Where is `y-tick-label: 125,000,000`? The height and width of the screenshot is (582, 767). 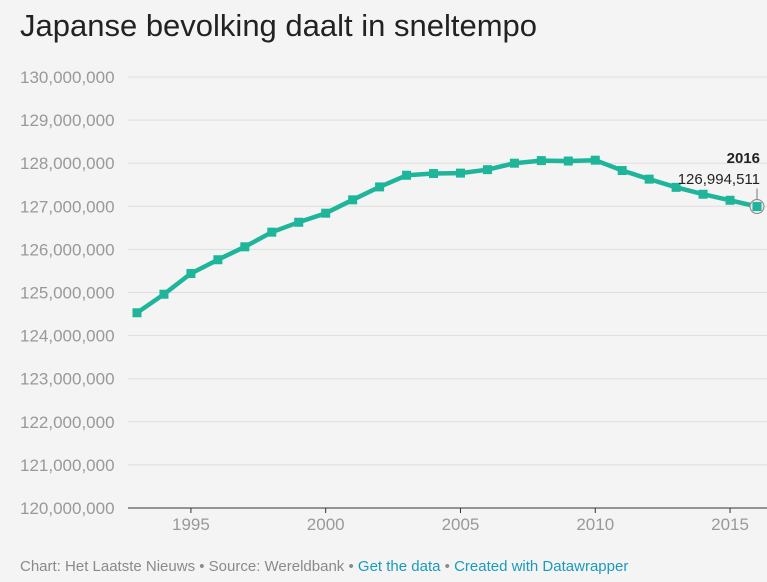
y-tick-label: 125,000,000 is located at coordinates (67, 293).